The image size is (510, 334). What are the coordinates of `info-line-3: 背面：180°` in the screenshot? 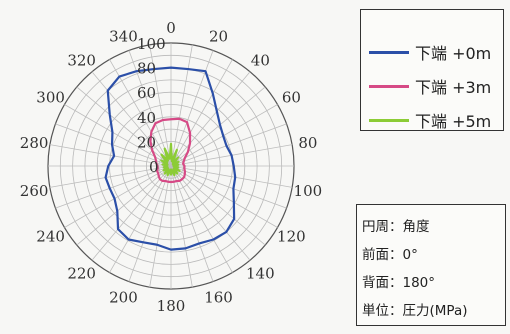 It's located at (399, 283).